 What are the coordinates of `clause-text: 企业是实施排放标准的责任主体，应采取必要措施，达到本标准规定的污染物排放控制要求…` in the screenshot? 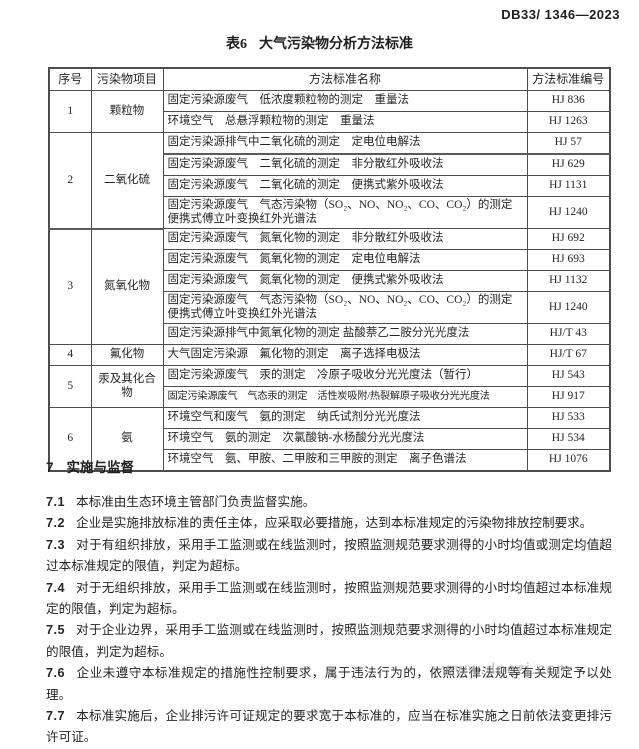 It's located at (334, 523).